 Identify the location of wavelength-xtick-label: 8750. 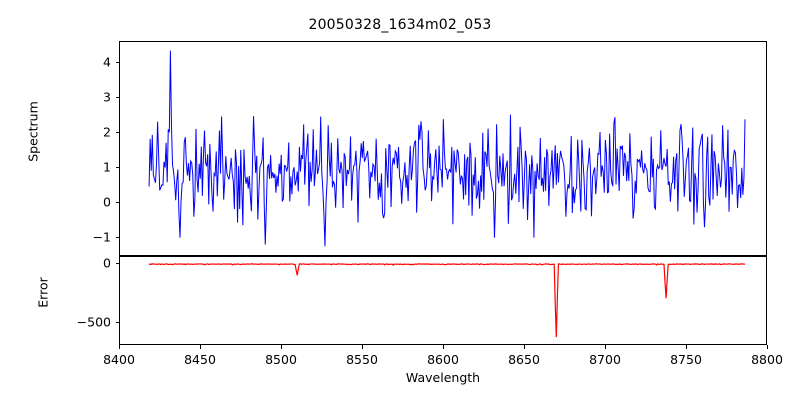
(686, 359).